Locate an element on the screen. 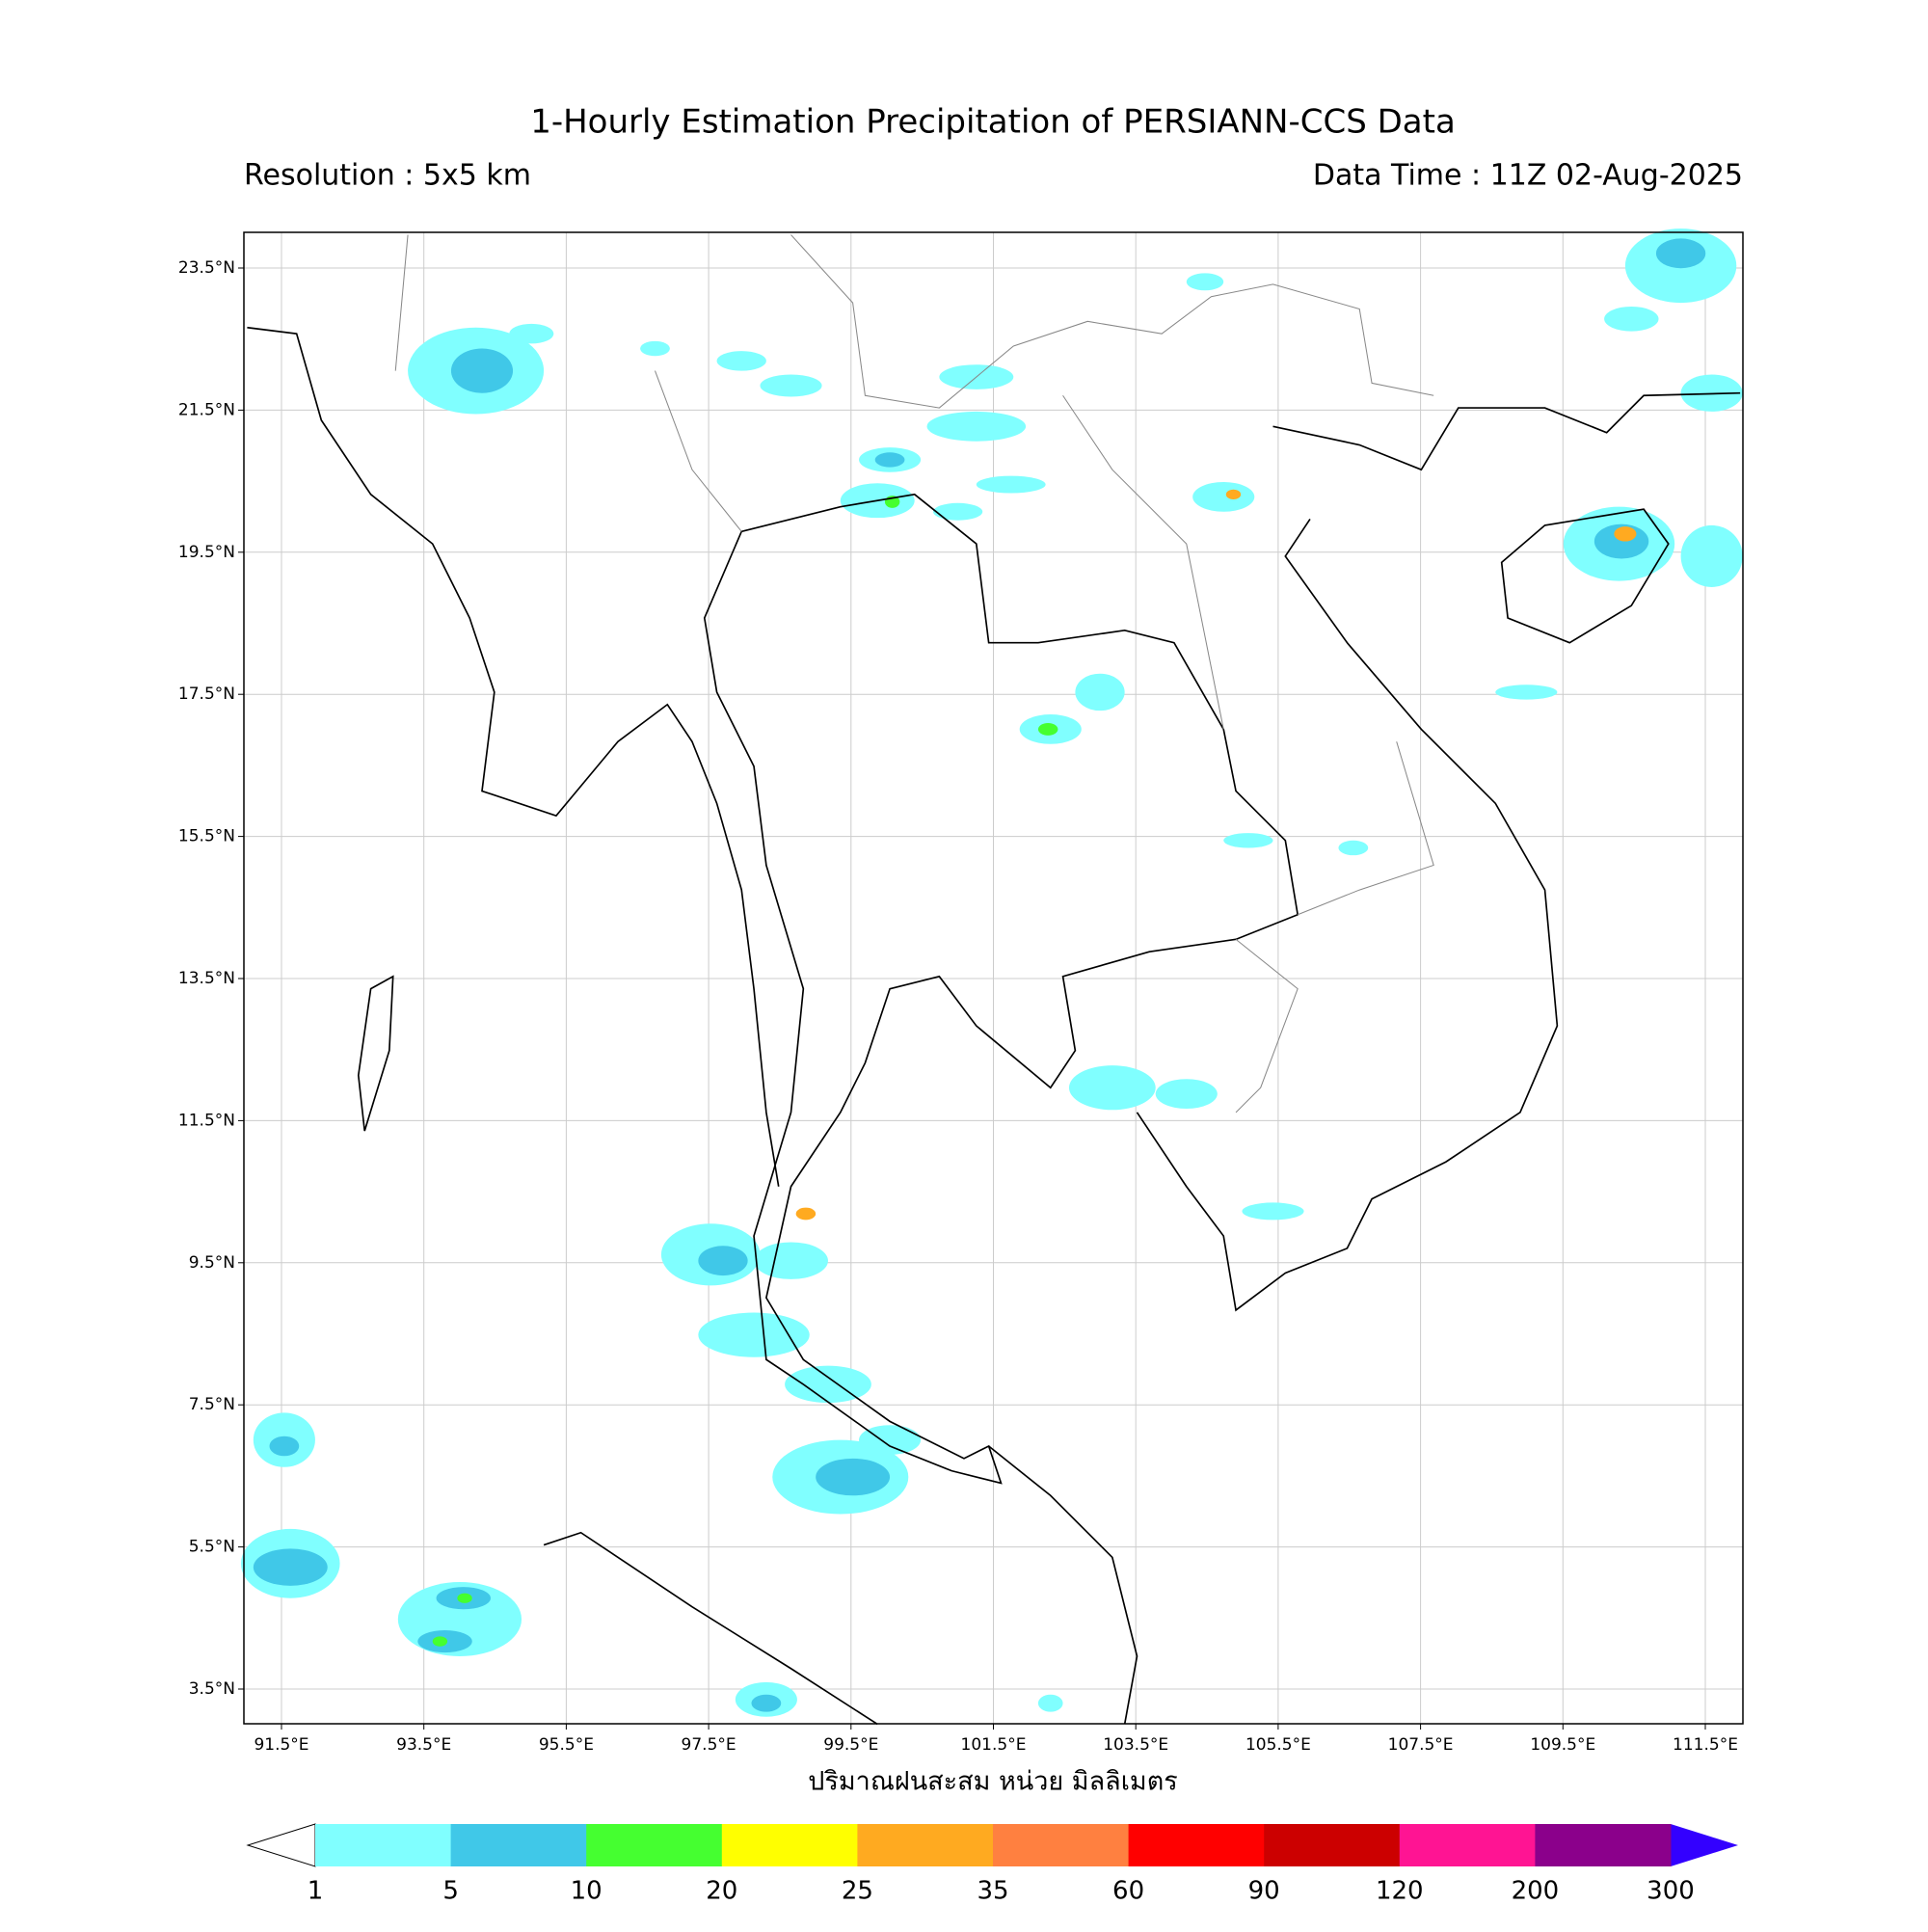 Image resolution: width=1928 pixels, height=1932 pixels. colorbar-label: 60 is located at coordinates (1128, 1892).